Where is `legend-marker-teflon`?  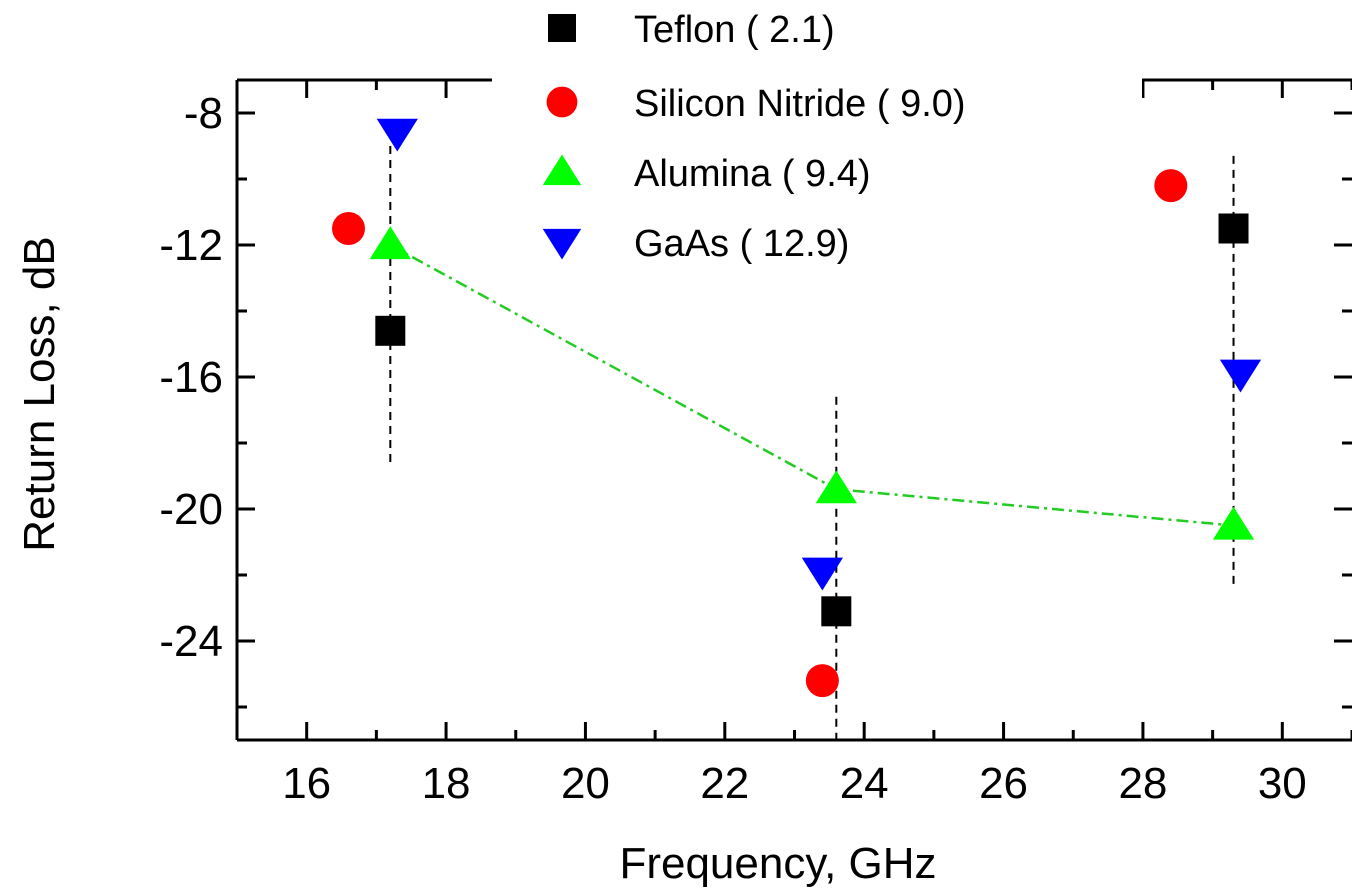
legend-marker-teflon is located at coordinates (562, 28).